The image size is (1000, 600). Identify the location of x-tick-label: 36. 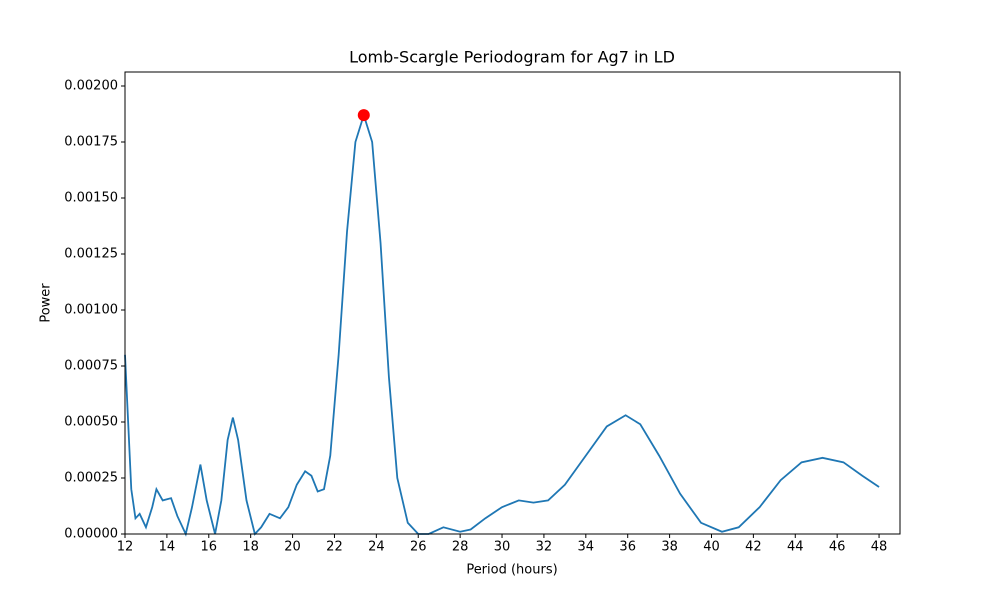
(627, 547).